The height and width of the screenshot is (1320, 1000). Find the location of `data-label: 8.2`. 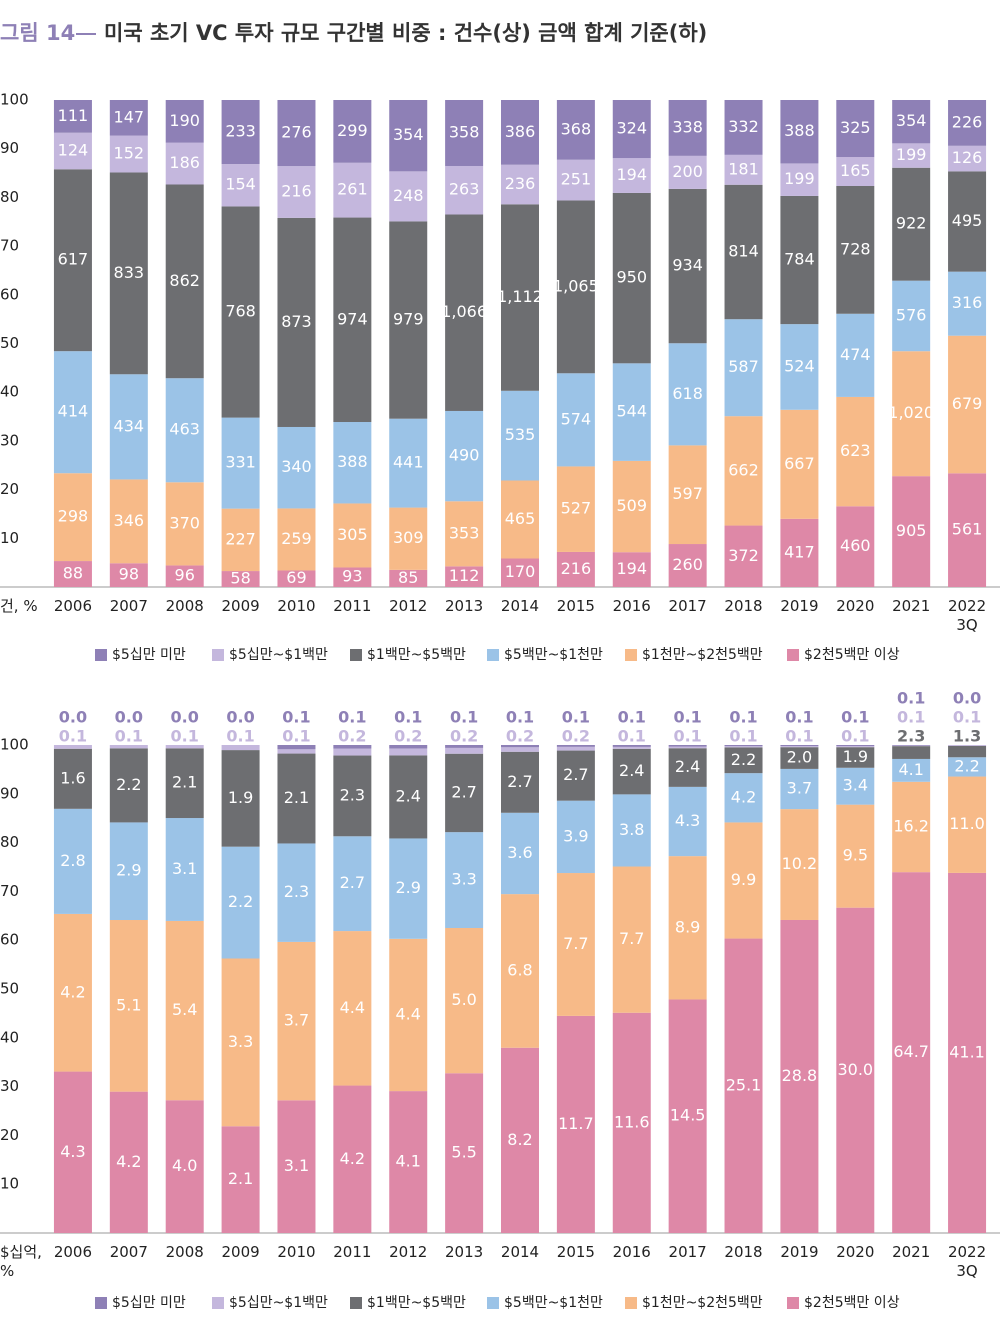

data-label: 8.2 is located at coordinates (519, 1139).